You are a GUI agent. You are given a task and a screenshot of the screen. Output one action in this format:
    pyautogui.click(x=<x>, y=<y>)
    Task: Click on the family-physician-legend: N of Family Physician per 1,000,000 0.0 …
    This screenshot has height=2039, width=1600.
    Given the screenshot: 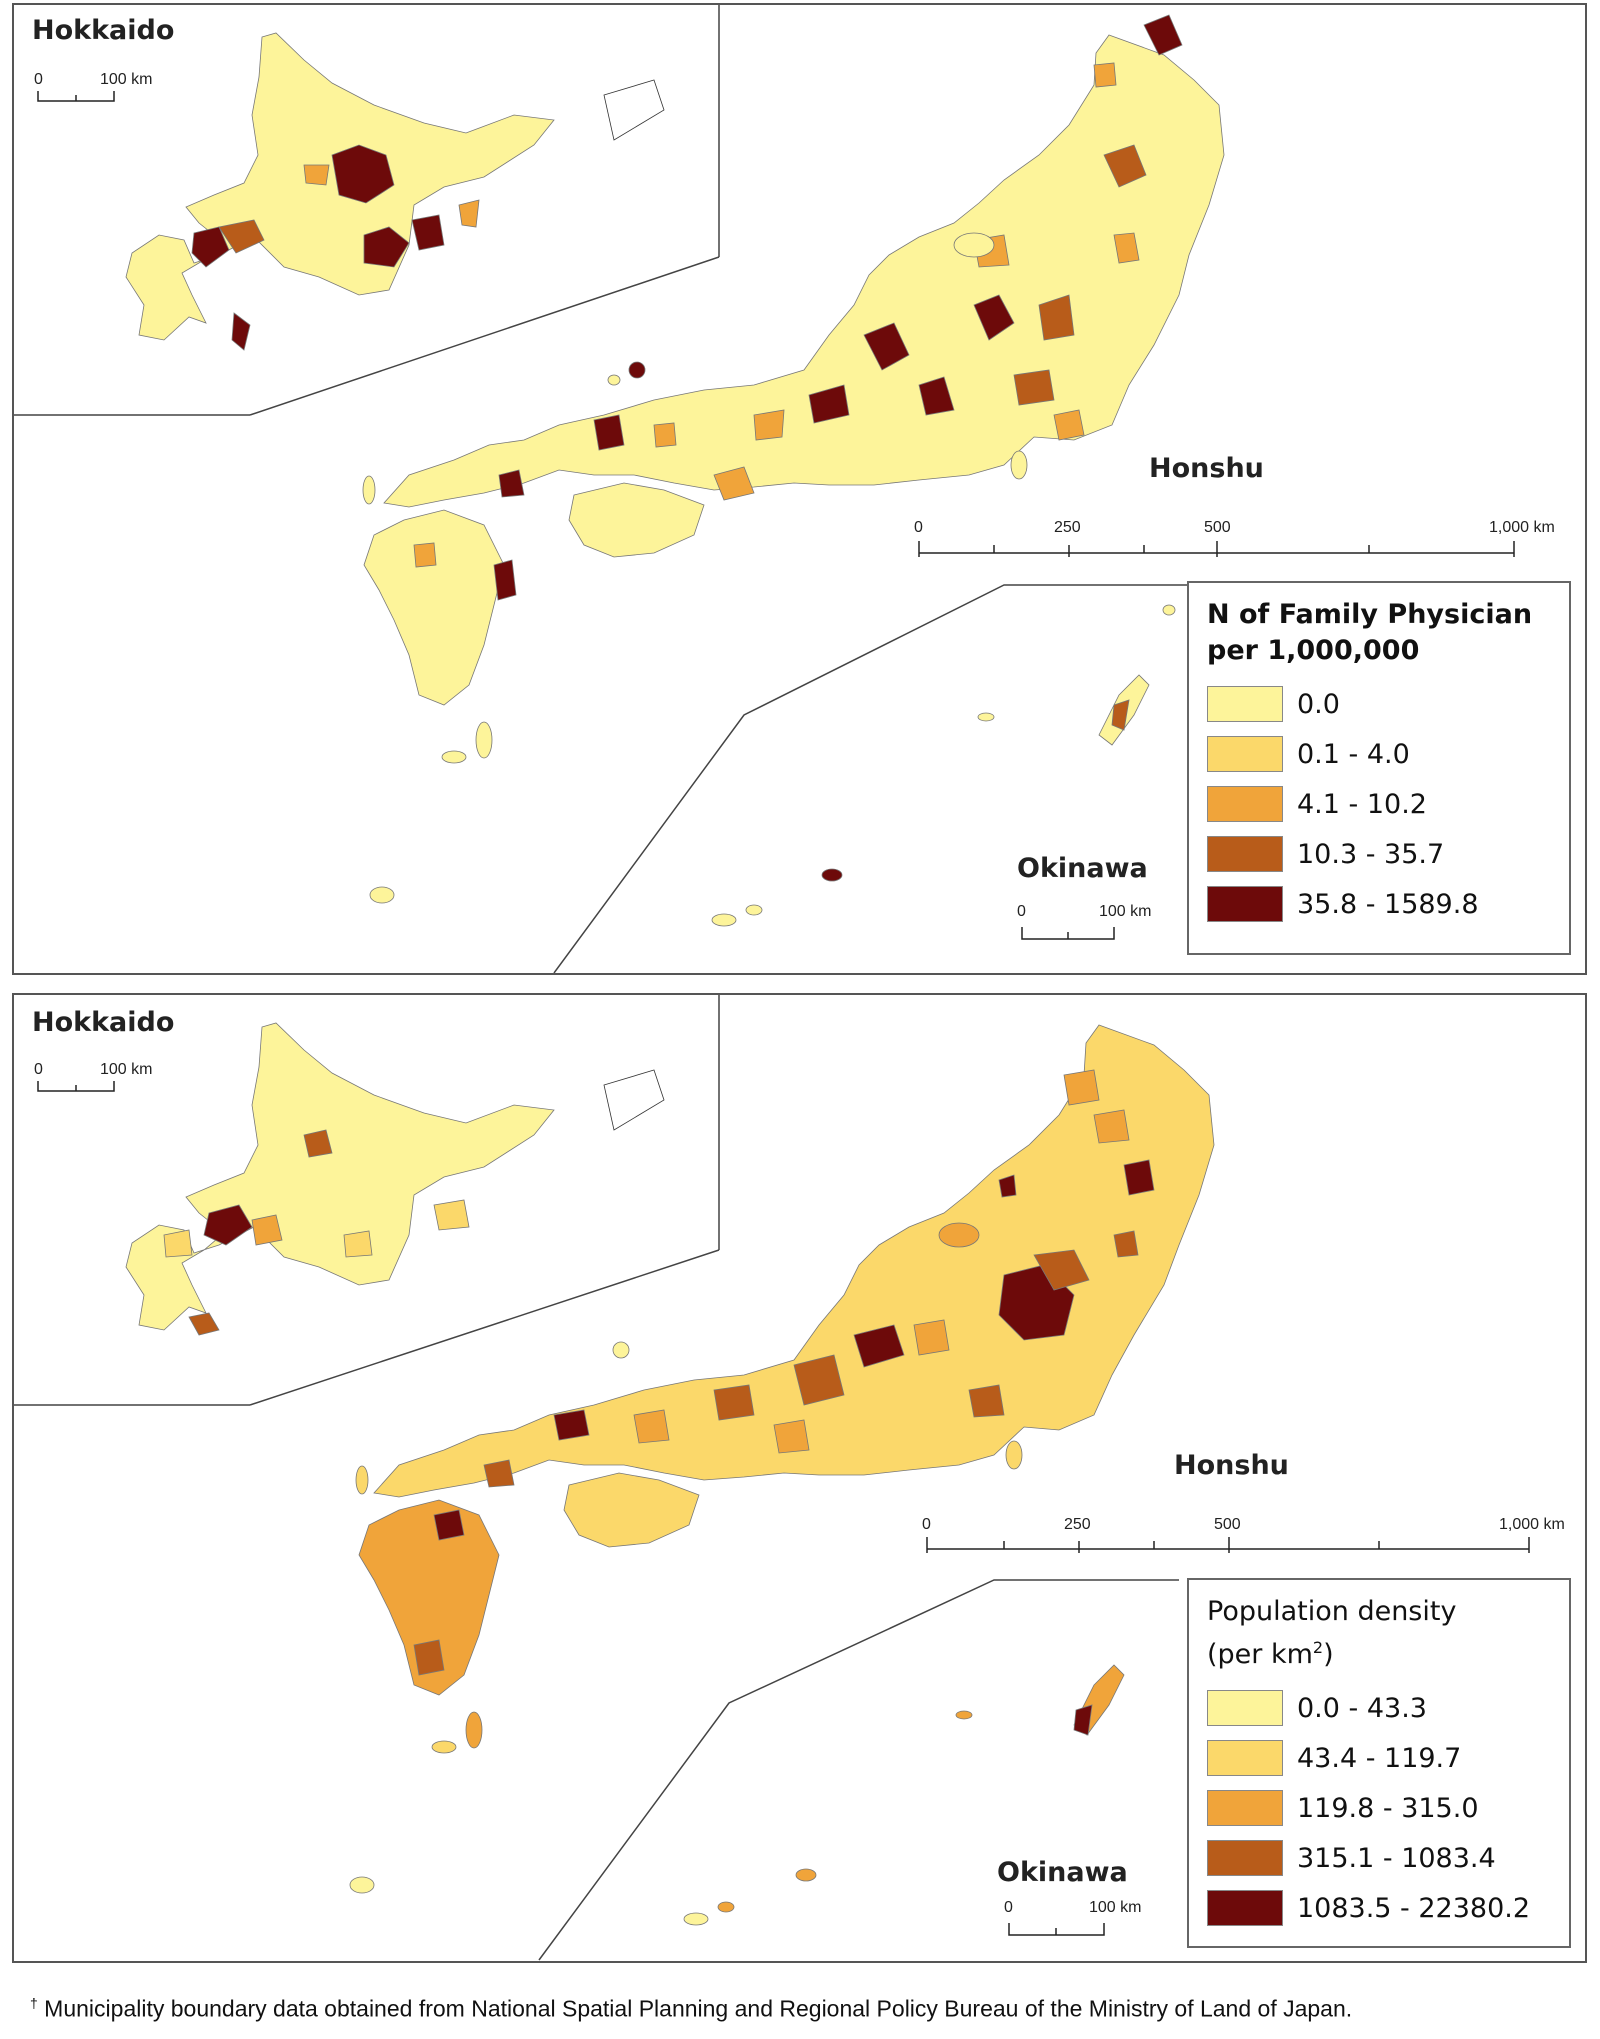 What is the action you would take?
    pyautogui.click(x=1379, y=768)
    